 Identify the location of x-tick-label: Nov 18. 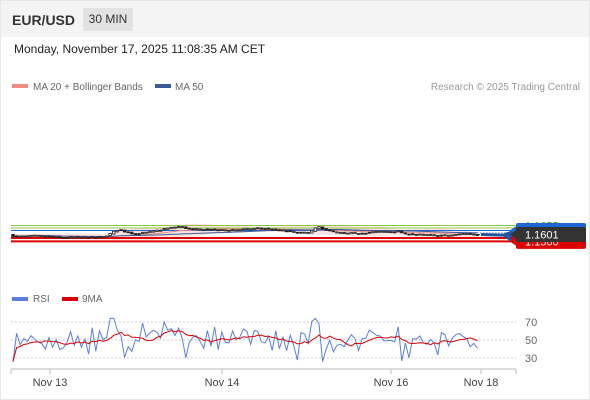
(481, 383).